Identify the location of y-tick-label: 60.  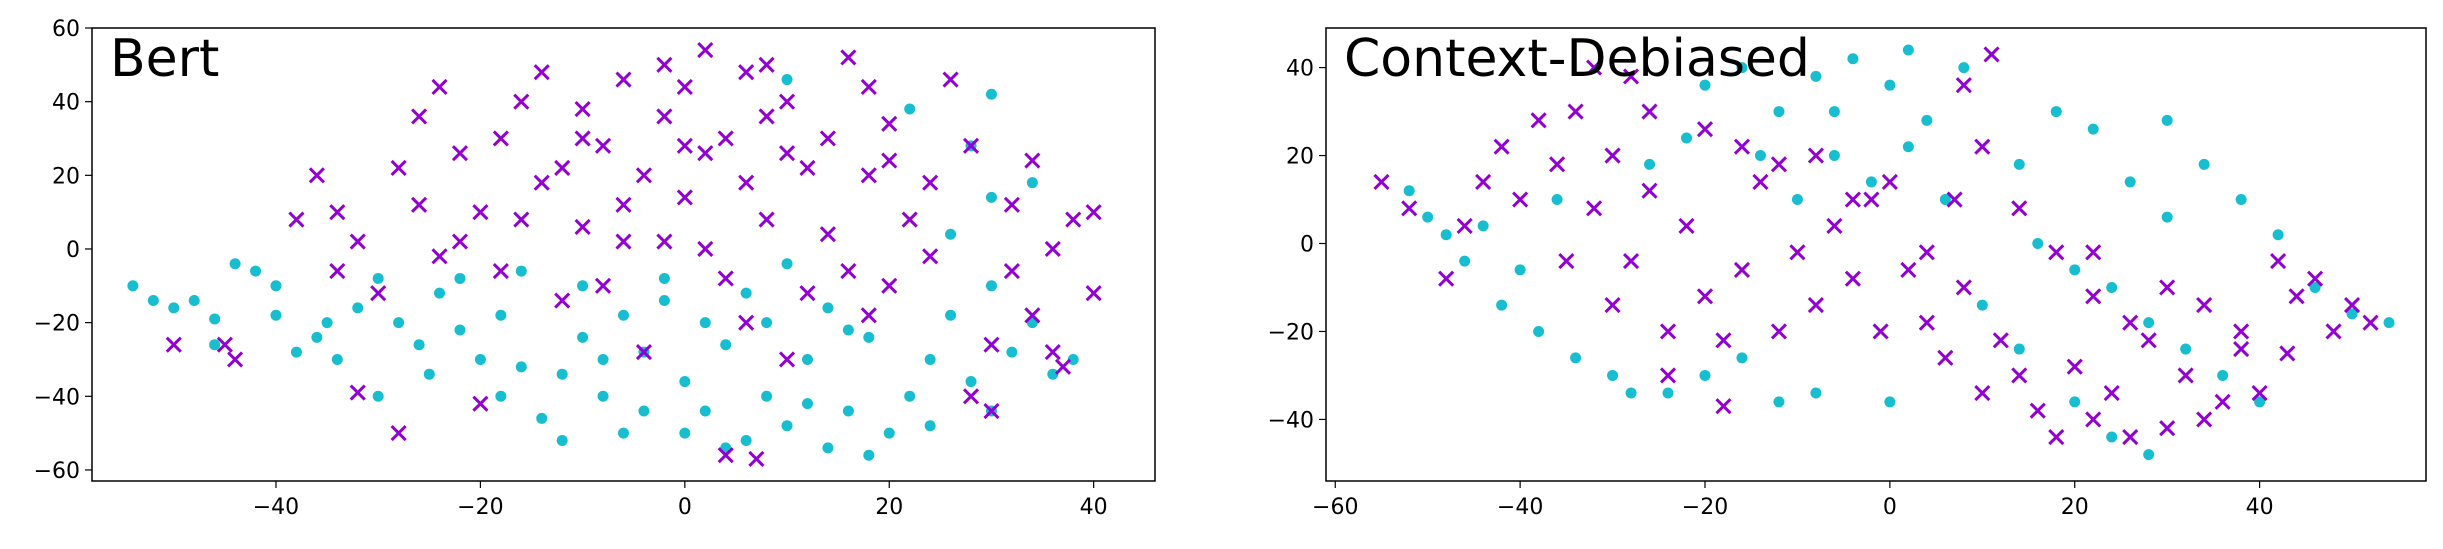
(66, 29).